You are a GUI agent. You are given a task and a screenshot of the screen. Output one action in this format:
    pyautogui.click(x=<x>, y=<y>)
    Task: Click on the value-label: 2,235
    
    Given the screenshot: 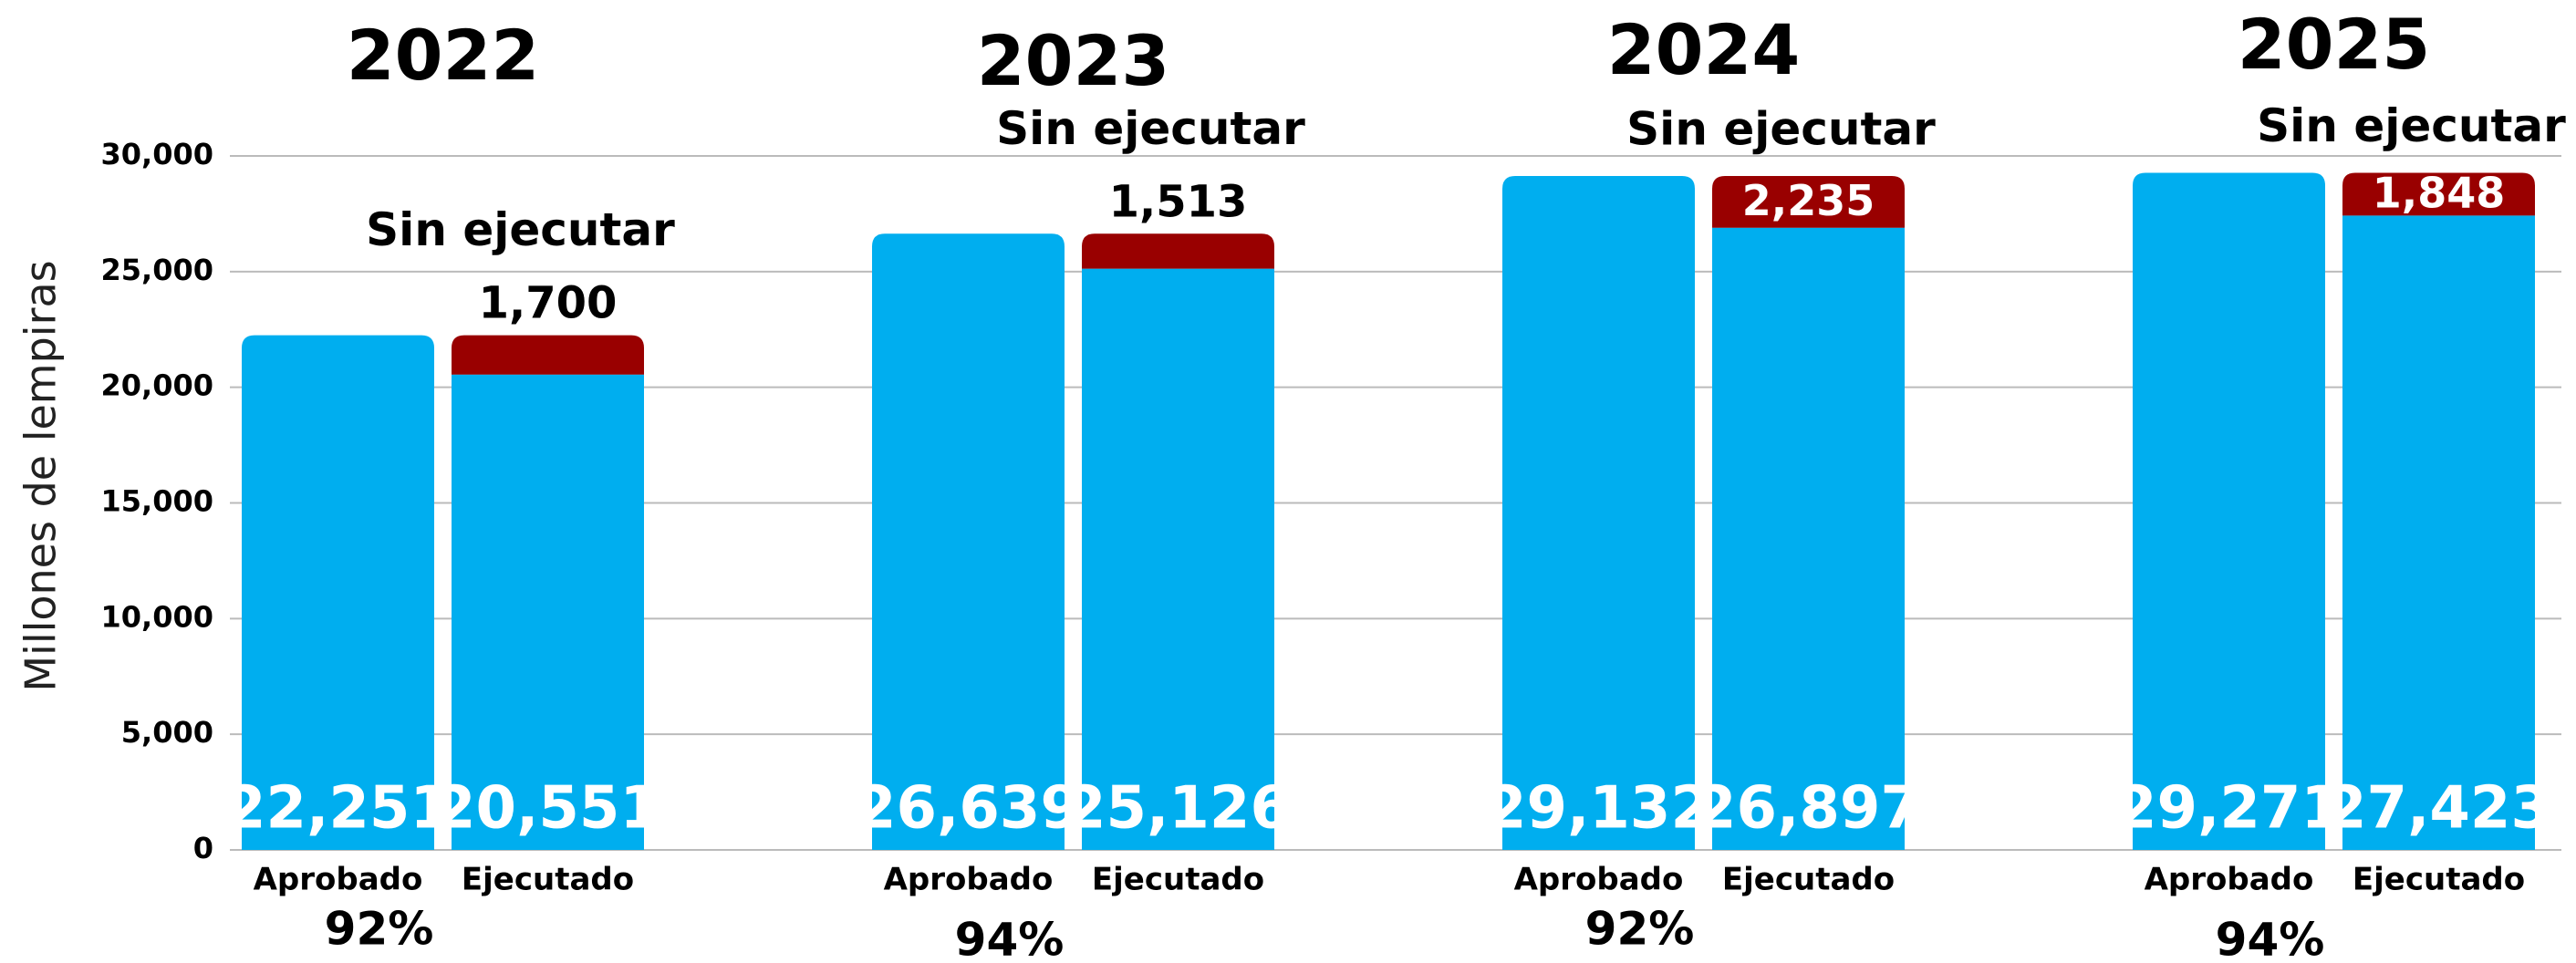 What is the action you would take?
    pyautogui.click(x=1809, y=200)
    